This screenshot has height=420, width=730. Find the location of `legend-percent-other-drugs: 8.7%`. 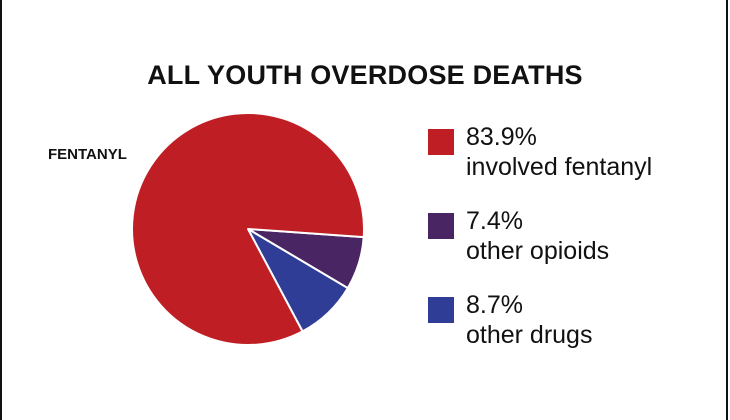

legend-percent-other-drugs: 8.7% is located at coordinates (494, 305).